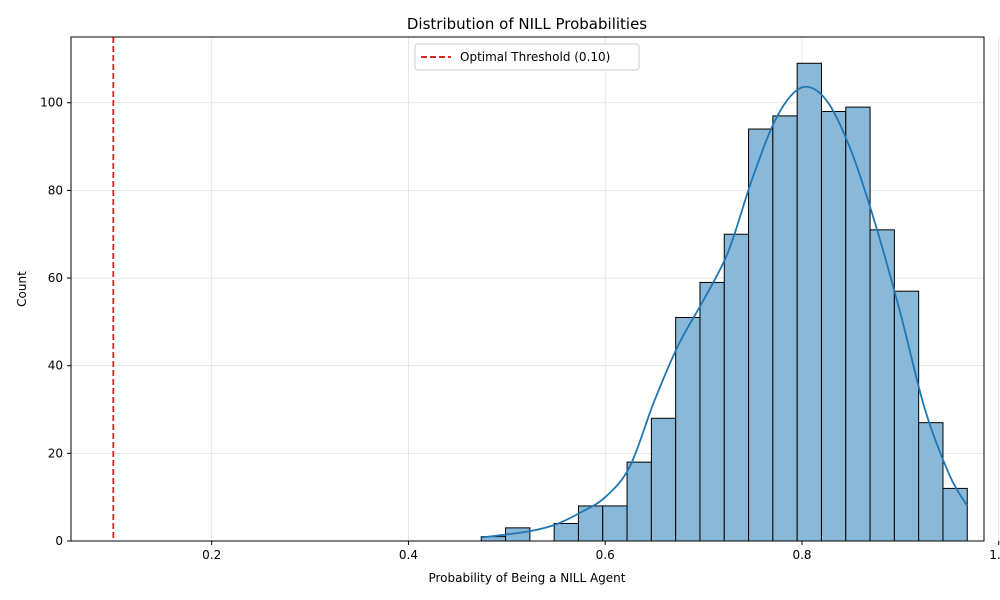  What do you see at coordinates (605, 555) in the screenshot?
I see `x-tick-label: 0.6` at bounding box center [605, 555].